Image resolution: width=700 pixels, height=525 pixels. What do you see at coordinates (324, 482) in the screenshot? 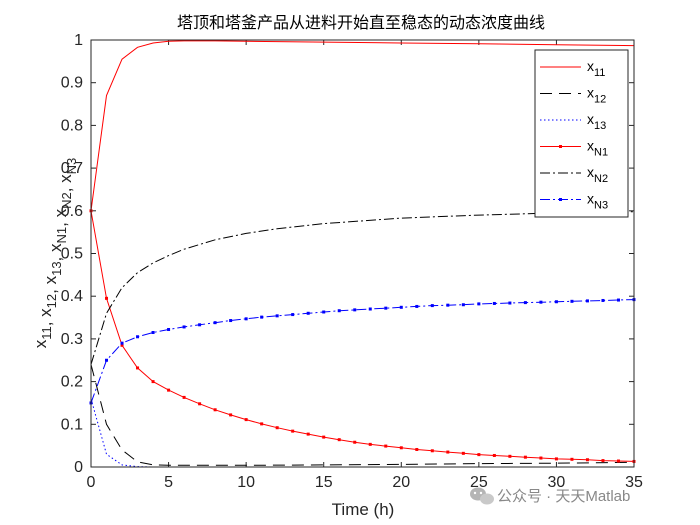
I see `x-tick-label: 15` at bounding box center [324, 482].